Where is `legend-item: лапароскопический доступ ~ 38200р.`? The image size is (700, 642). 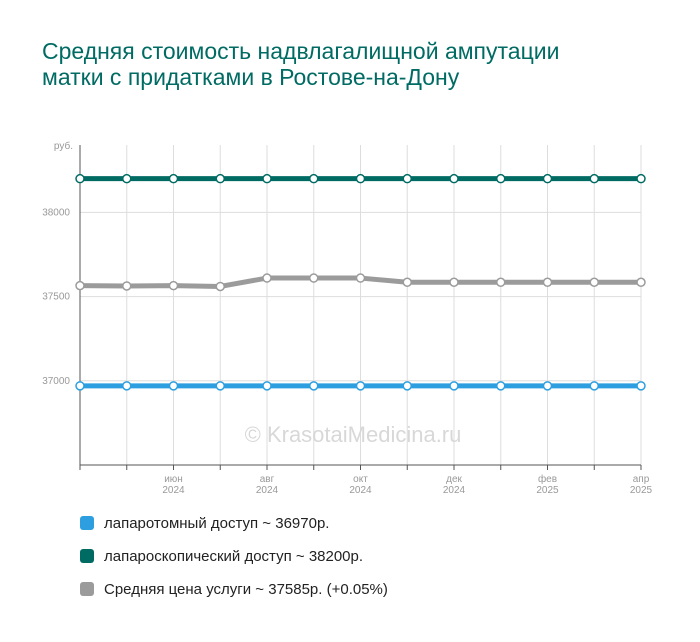
legend-item: лапароскопический доступ ~ 38200р. is located at coordinates (234, 556).